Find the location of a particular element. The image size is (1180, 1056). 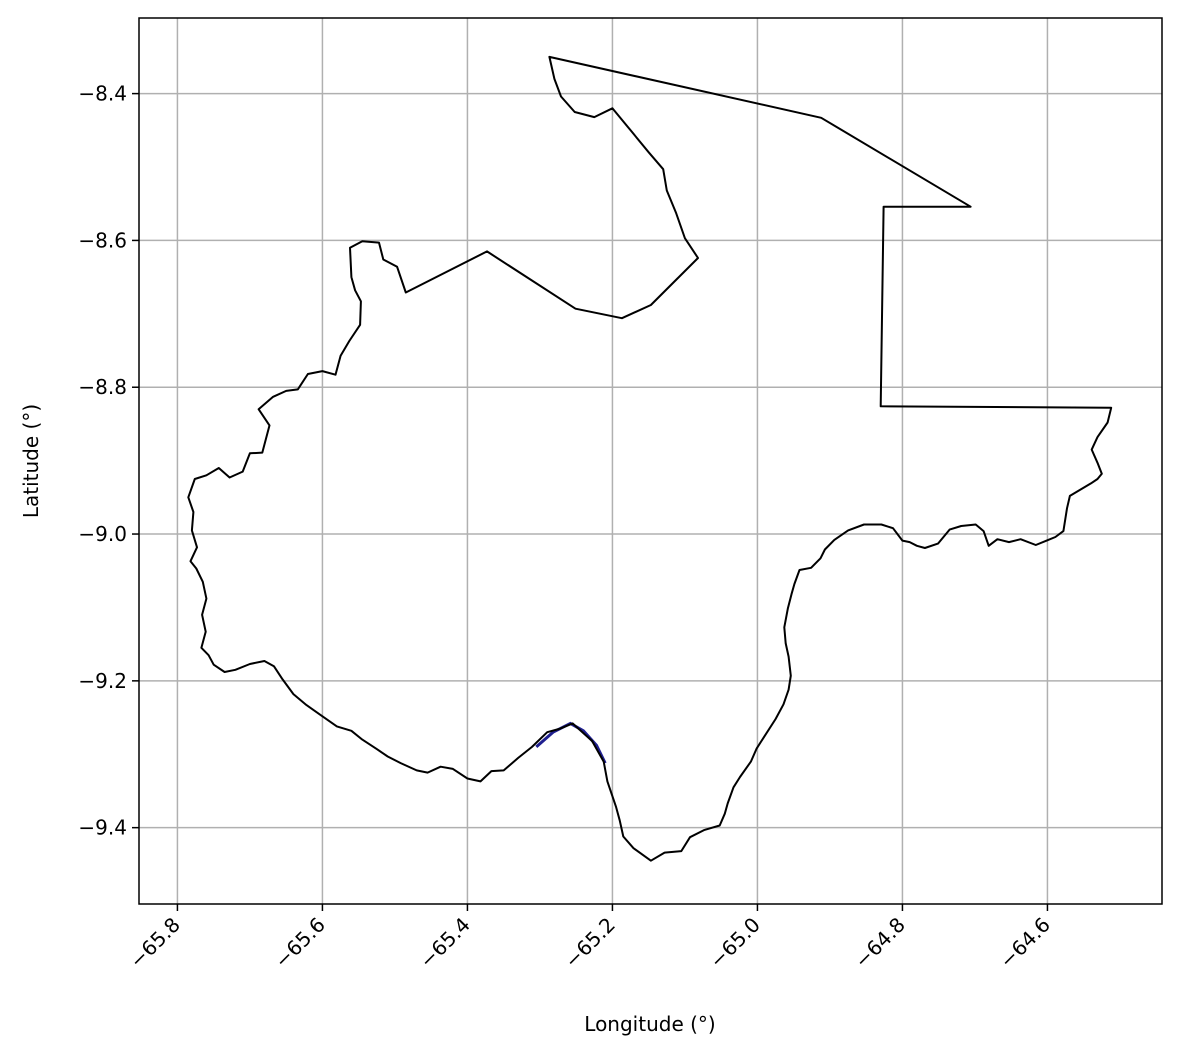

y-tick-label: −8.4 is located at coordinates (102, 94).